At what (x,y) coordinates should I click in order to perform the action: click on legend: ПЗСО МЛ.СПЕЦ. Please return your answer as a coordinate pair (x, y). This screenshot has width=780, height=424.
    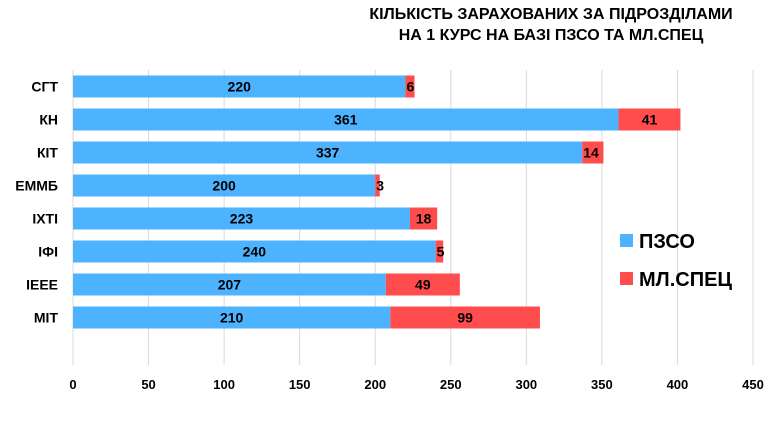
    Looking at the image, I should click on (676, 261).